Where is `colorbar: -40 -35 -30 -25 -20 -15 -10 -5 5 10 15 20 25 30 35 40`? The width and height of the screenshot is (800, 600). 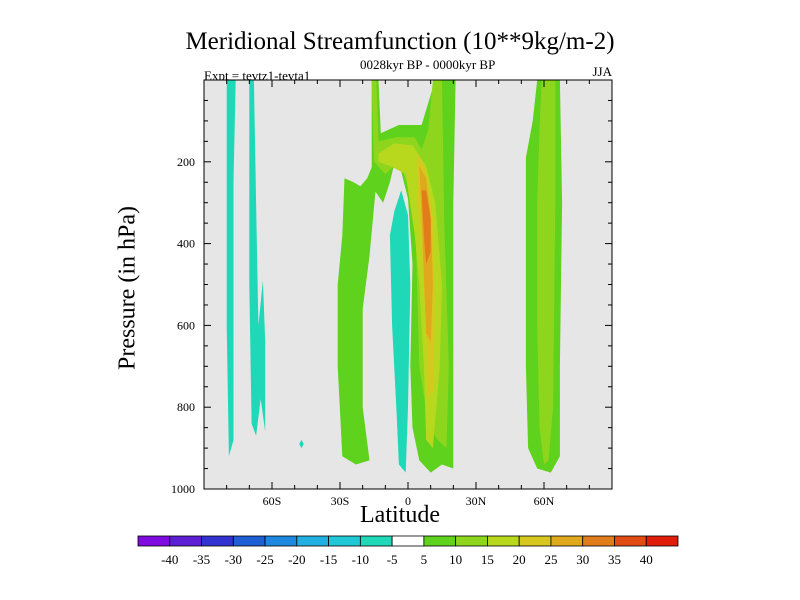 colorbar: -40 -35 -30 -25 -20 -15 -10 -5 5 10 15 20 25 30 35 40 is located at coordinates (408, 551).